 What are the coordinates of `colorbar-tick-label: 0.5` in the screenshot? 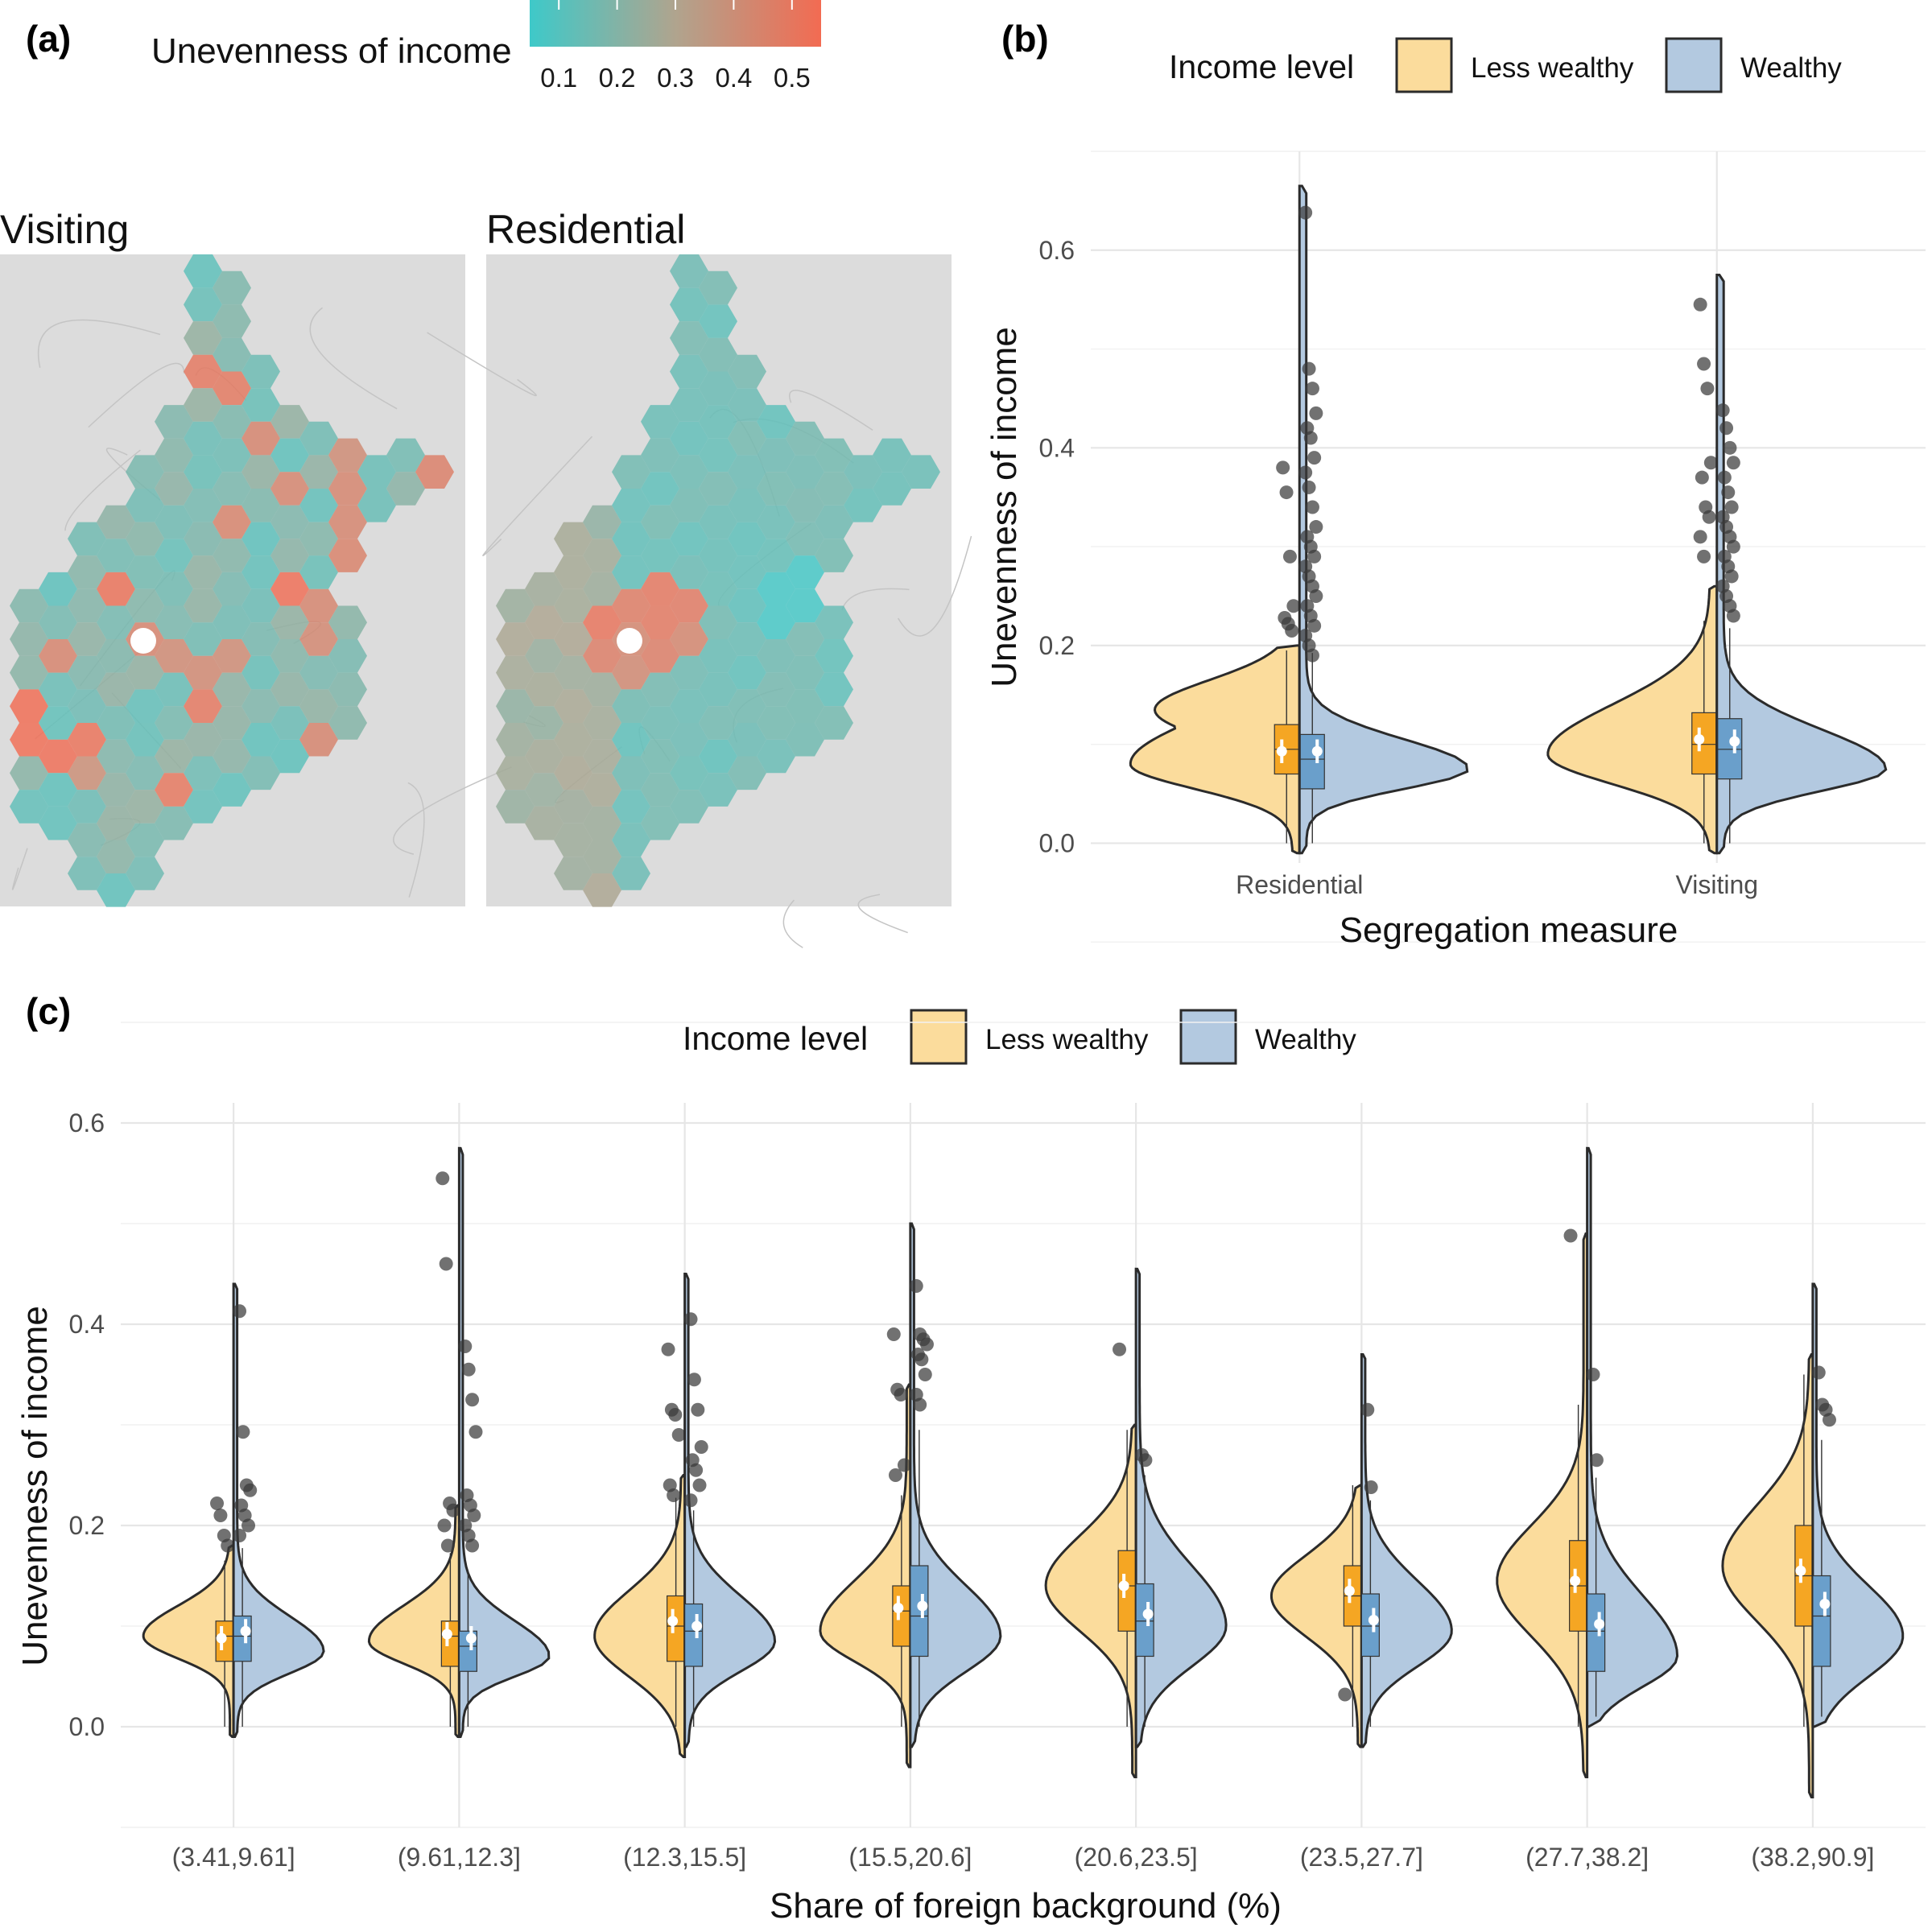 It's located at (792, 78).